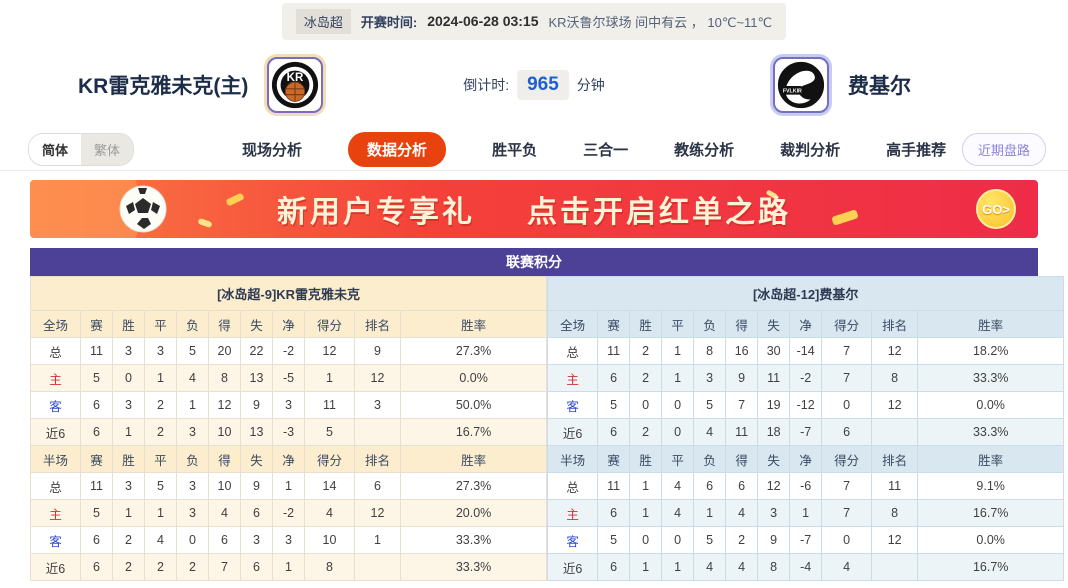 The width and height of the screenshot is (1068, 588). What do you see at coordinates (996, 209) in the screenshot?
I see `go-button: GO>` at bounding box center [996, 209].